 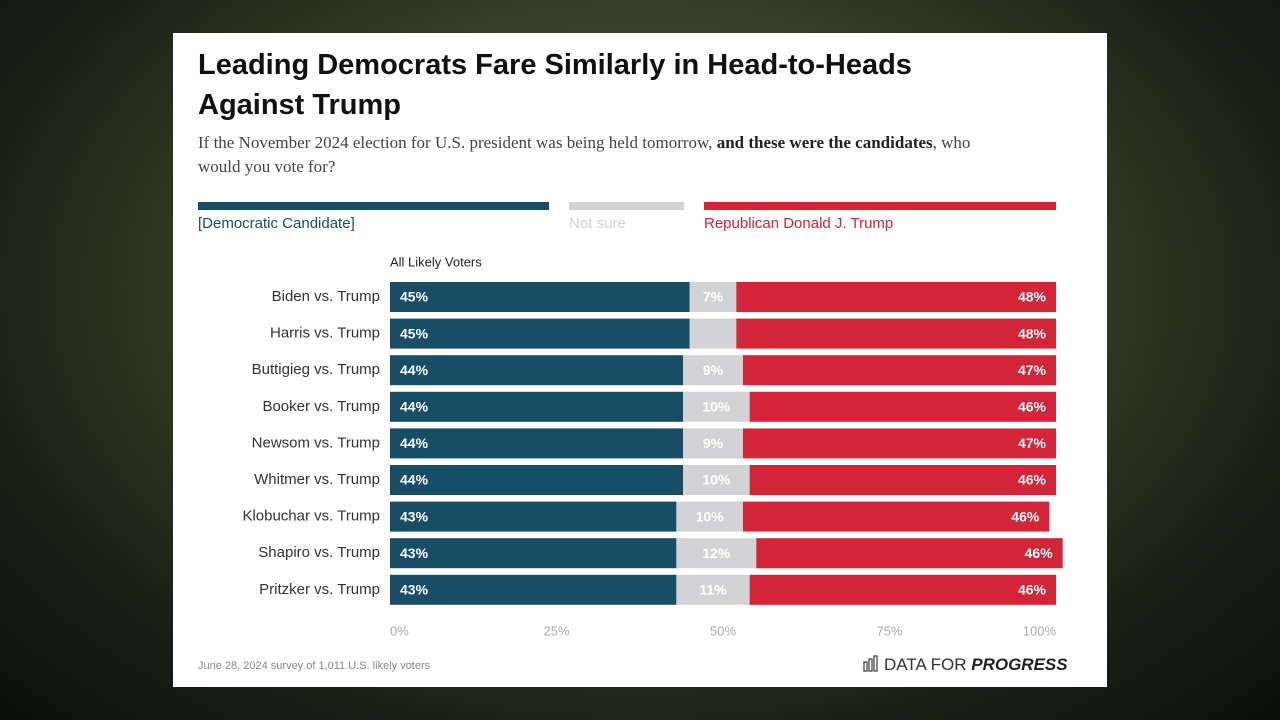 What do you see at coordinates (326, 296) in the screenshot?
I see `category-label: Biden vs. Trump` at bounding box center [326, 296].